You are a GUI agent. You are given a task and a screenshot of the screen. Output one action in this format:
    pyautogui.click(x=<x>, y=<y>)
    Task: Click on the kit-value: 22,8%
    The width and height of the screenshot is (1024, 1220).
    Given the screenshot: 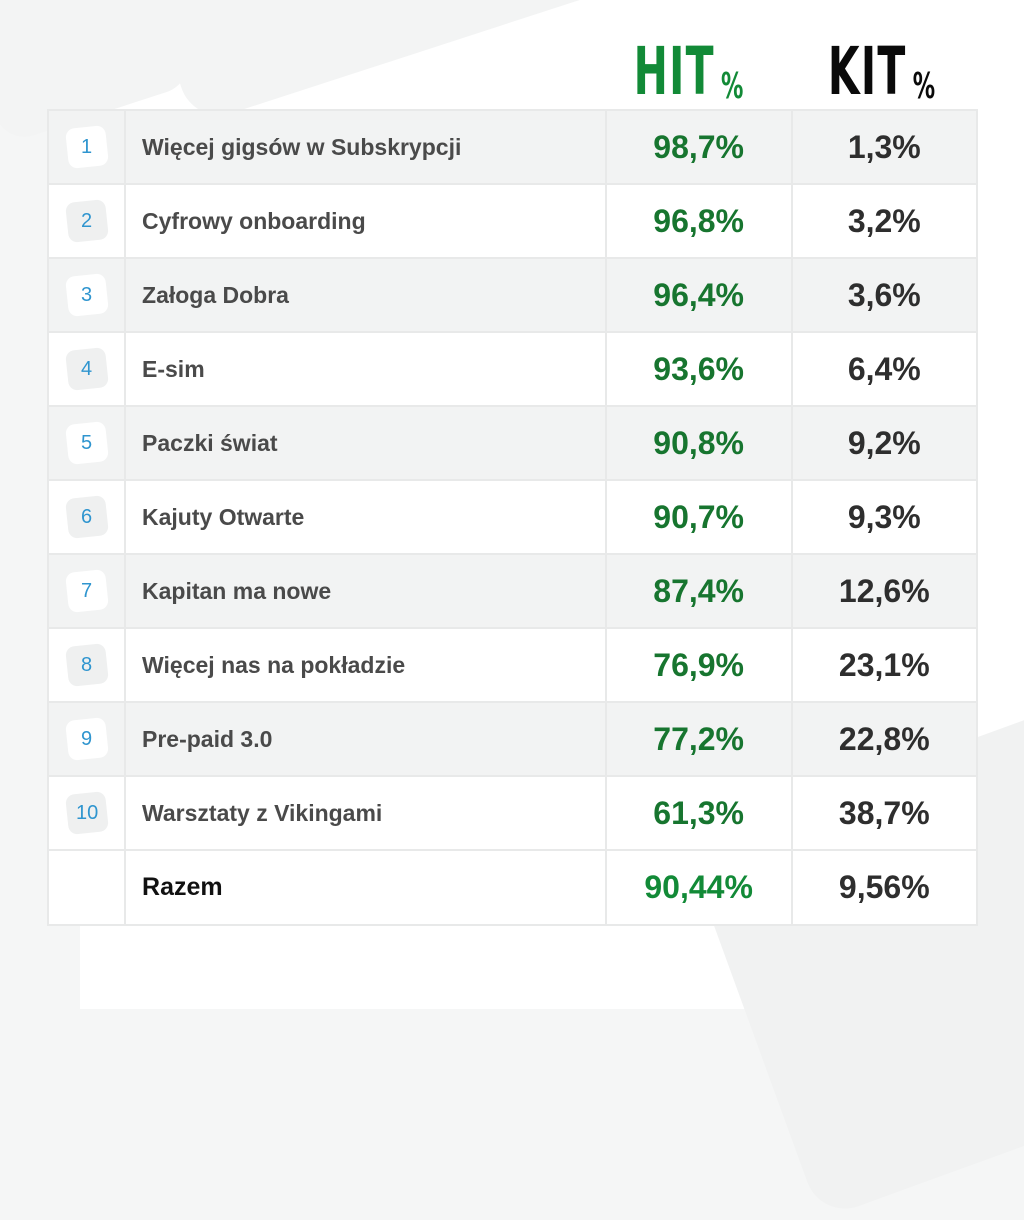 What is the action you would take?
    pyautogui.click(x=884, y=739)
    